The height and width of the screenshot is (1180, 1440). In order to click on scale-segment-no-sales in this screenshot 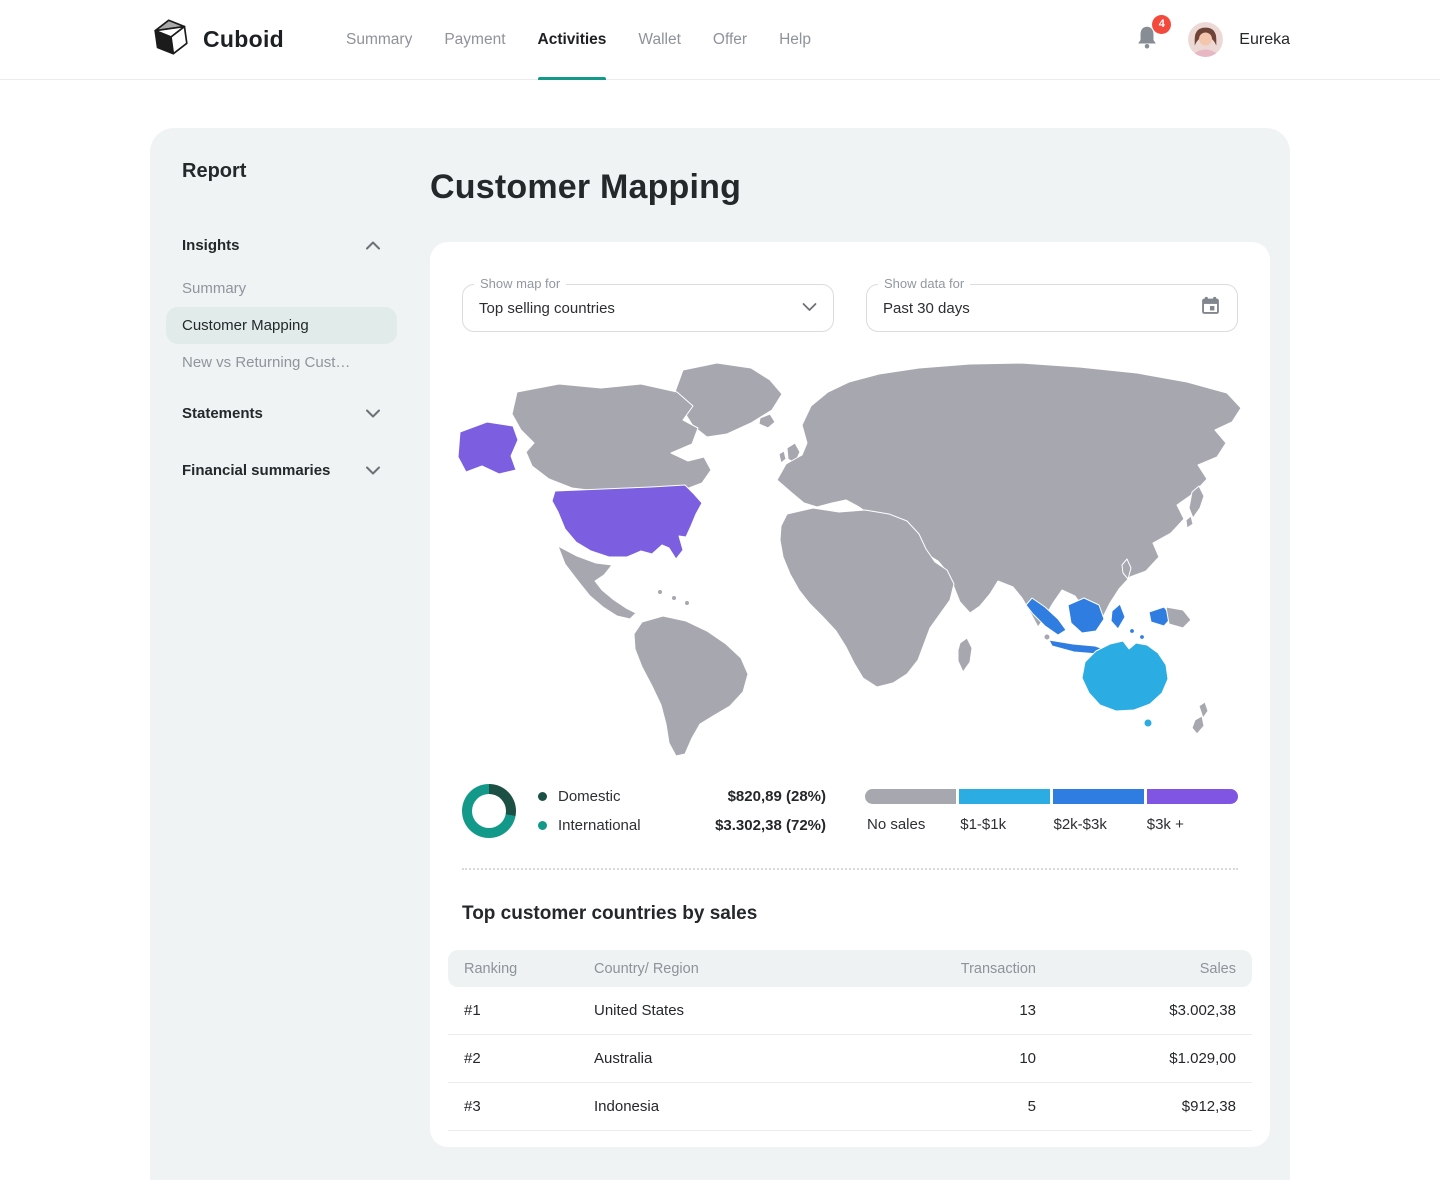, I will do `click(910, 796)`.